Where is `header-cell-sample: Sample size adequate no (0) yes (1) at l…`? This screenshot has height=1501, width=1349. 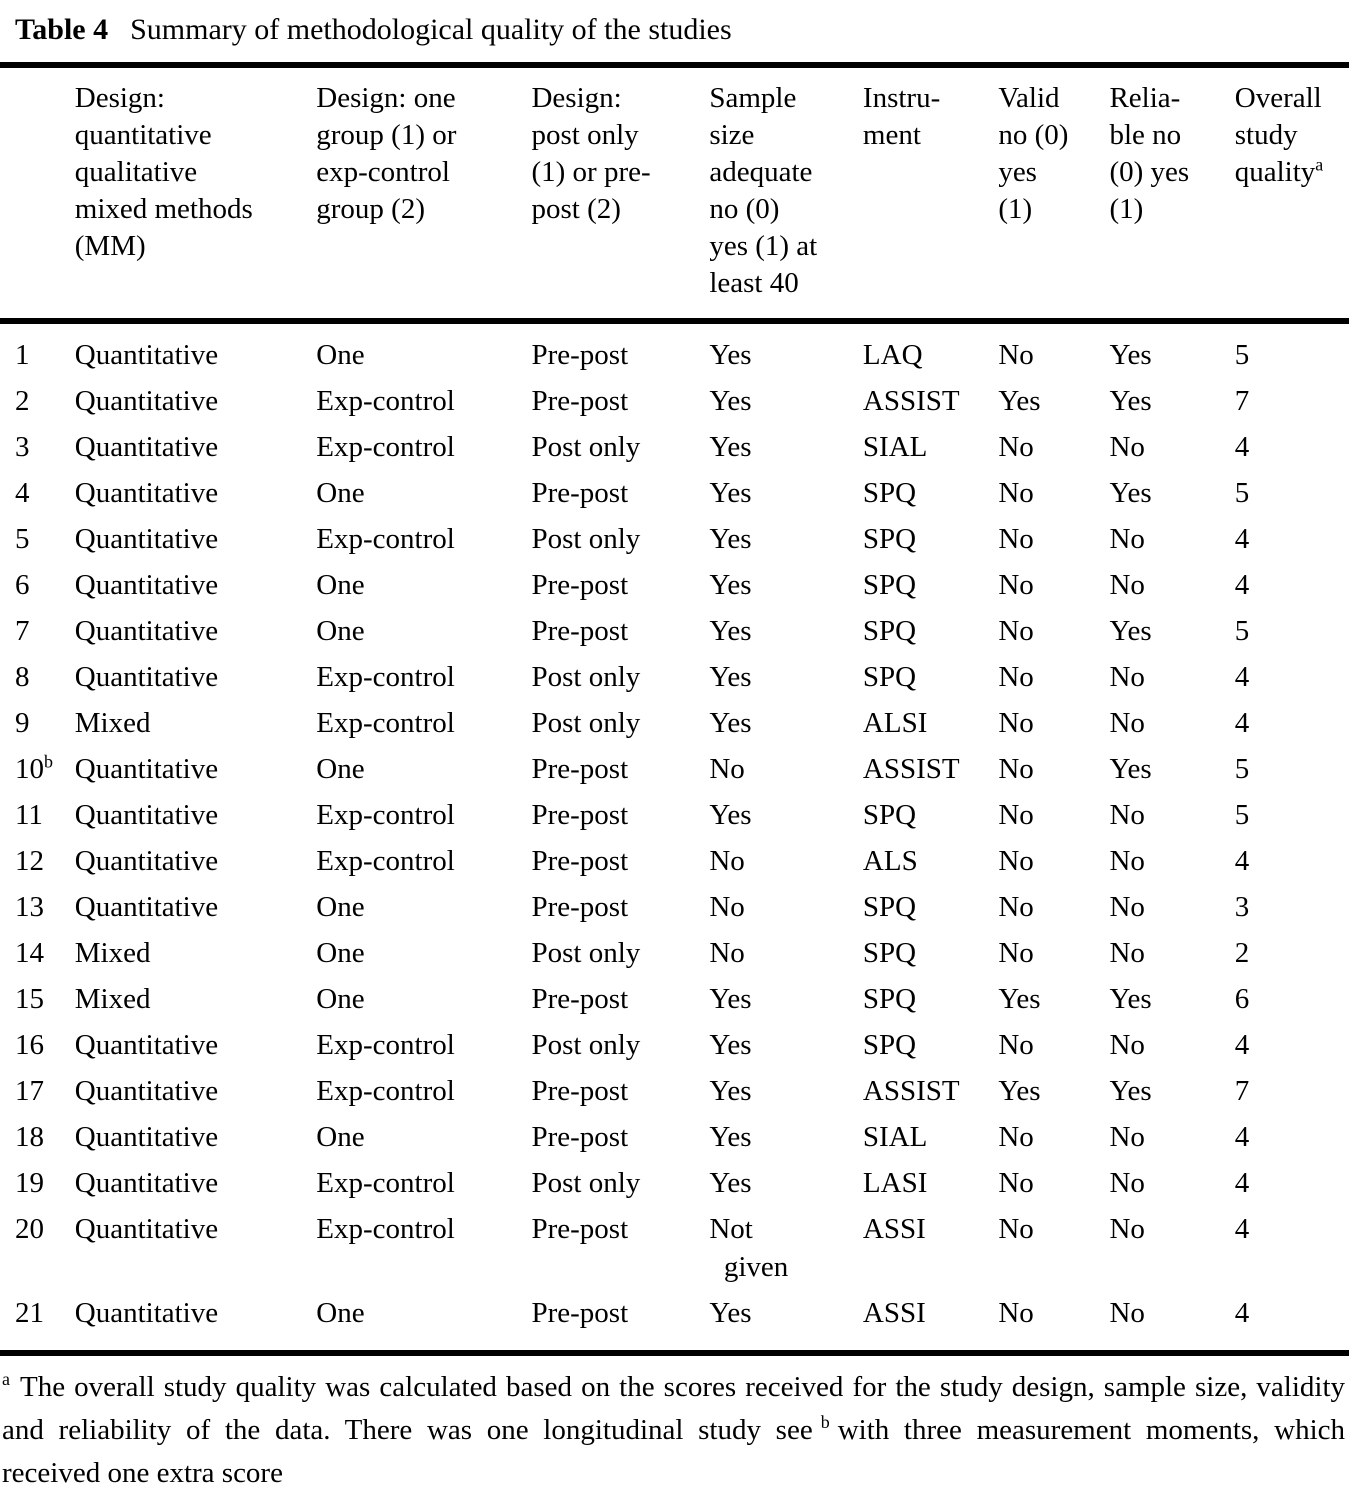
header-cell-sample: Sample size adequate no (0) yes (1) at l… is located at coordinates (786, 194).